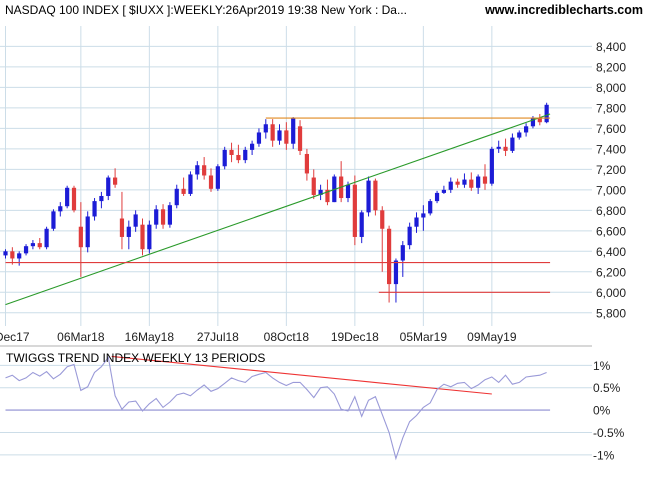  Describe the element at coordinates (611, 67) in the screenshot. I see `price-tick-label: 8,200` at that location.